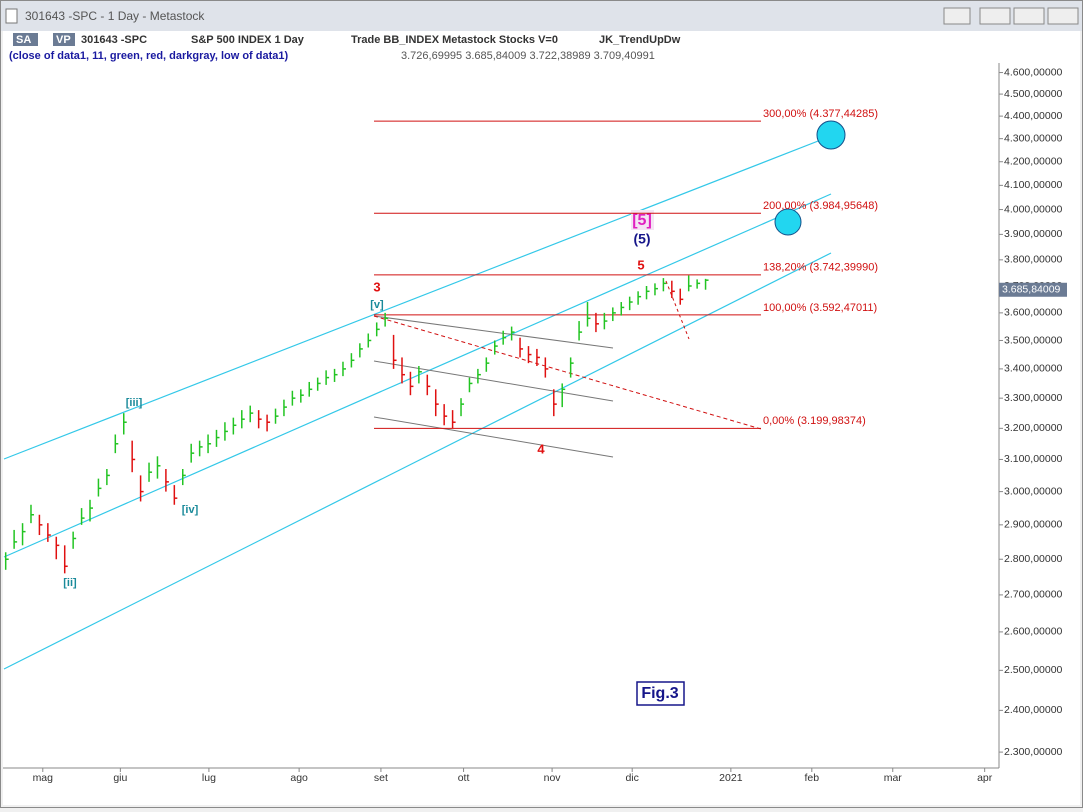 This screenshot has width=1083, height=812. I want to click on x-tick-label: dic, so click(631, 778).